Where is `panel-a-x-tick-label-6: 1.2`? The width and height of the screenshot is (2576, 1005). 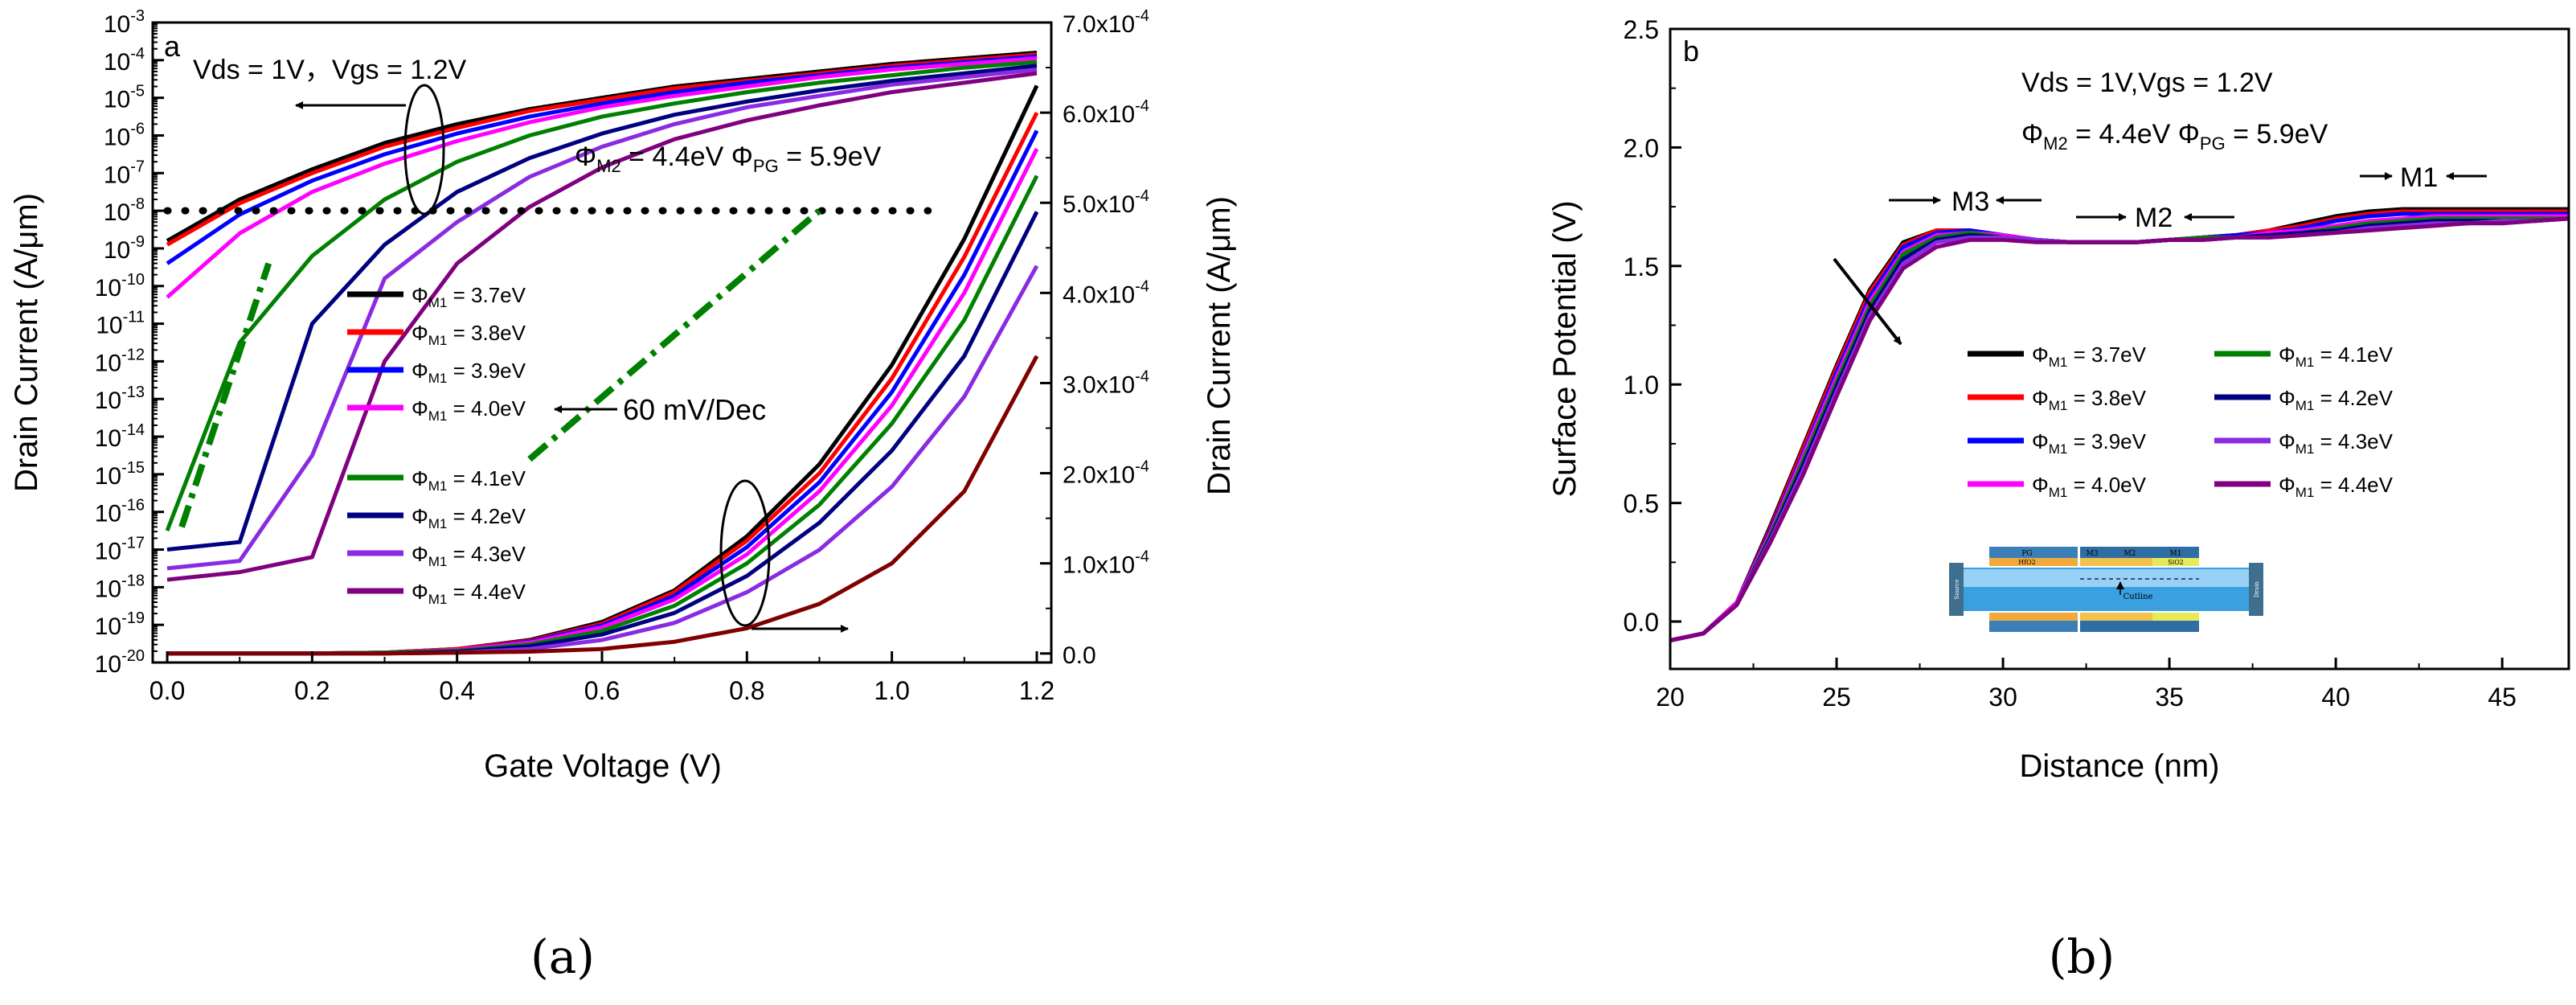
panel-a-x-tick-label-6: 1.2 is located at coordinates (1037, 690).